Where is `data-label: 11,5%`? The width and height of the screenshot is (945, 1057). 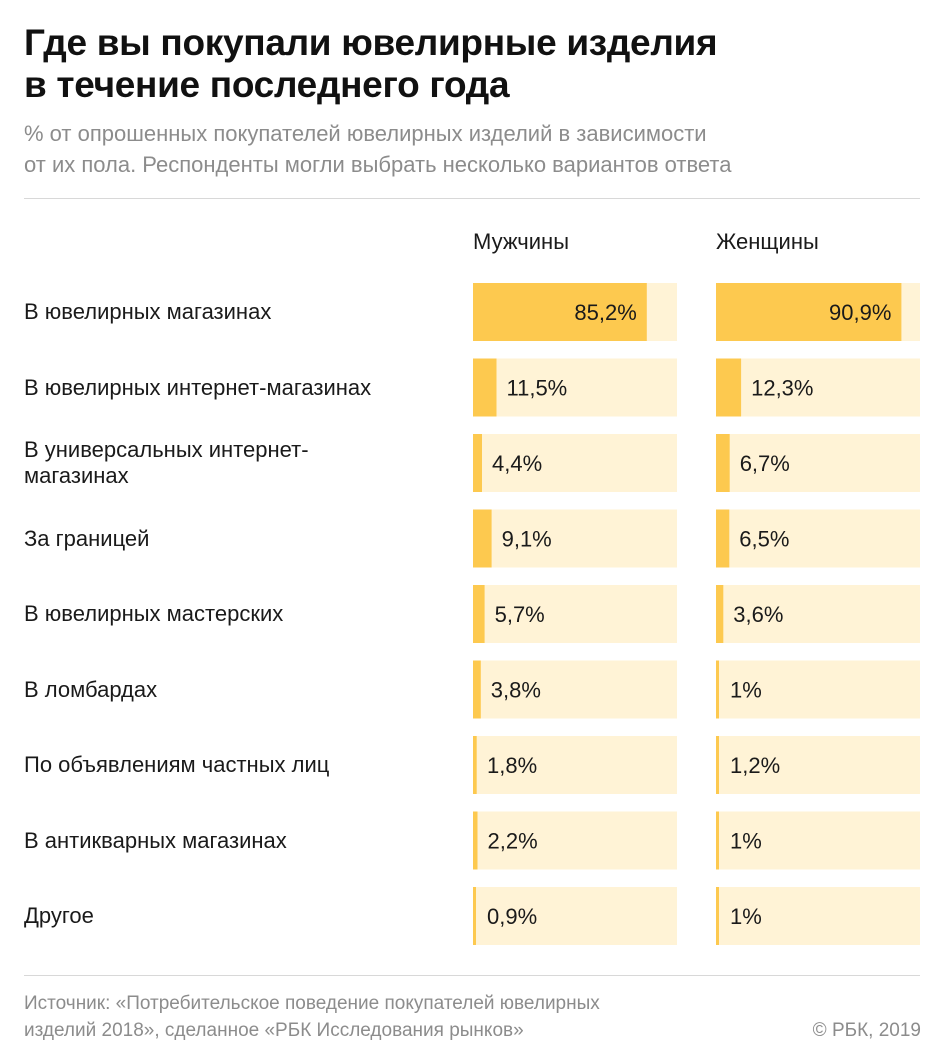 data-label: 11,5% is located at coordinates (537, 388).